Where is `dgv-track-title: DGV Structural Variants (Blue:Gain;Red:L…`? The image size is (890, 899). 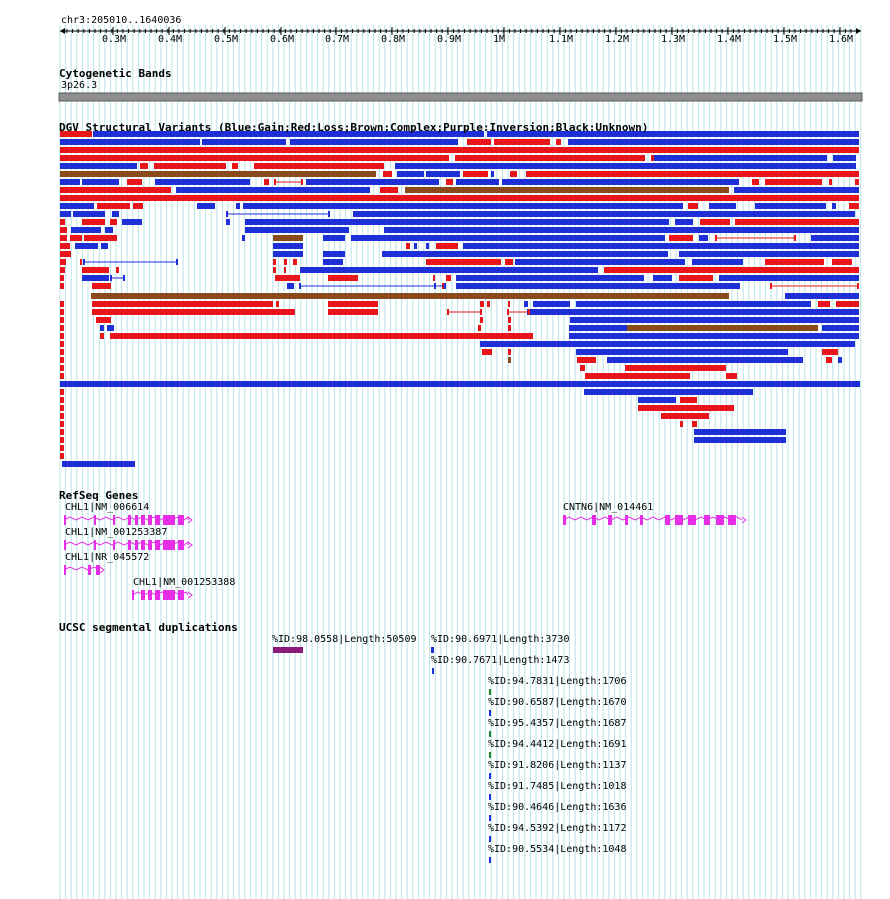
dgv-track-title: DGV Structural Variants (Blue:Gain;Red:L… is located at coordinates (354, 127).